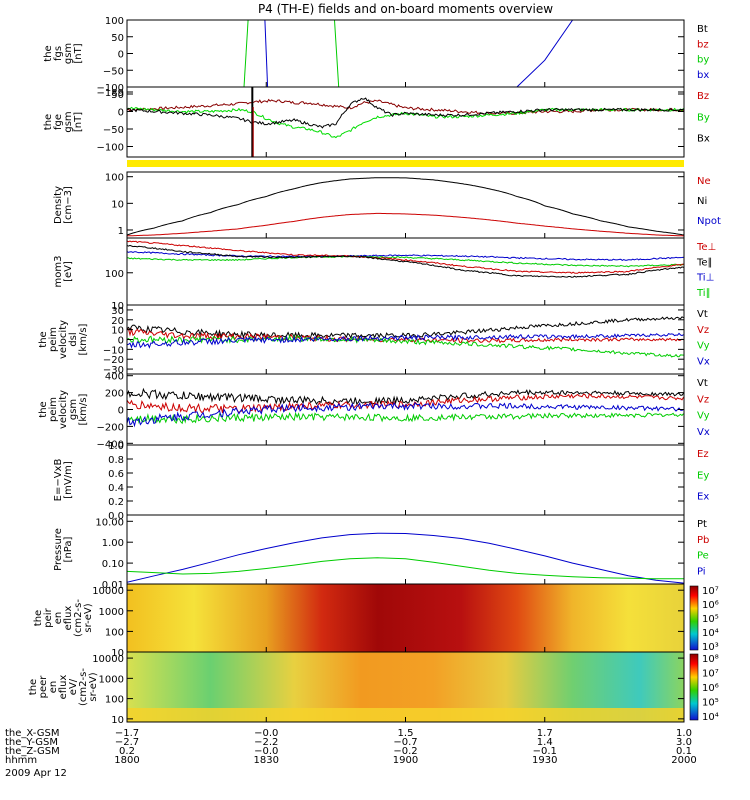 The height and width of the screenshot is (800, 750). Describe the element at coordinates (110, 444) in the screenshot. I see `y-tick-label: −400` at that location.